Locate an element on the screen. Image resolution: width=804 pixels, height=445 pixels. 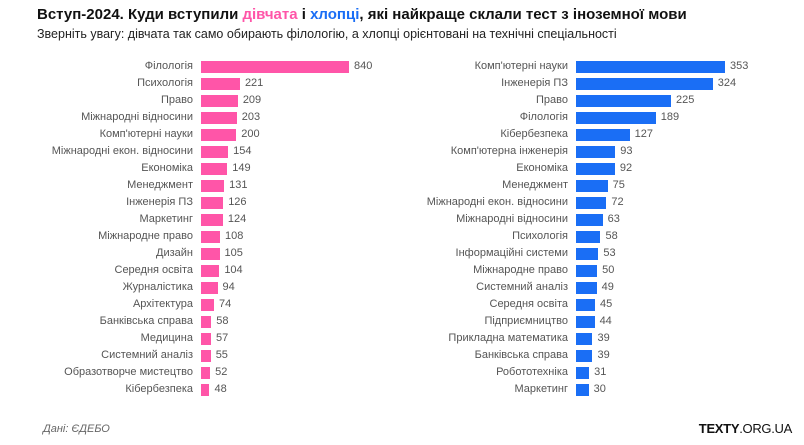
value-label: 44 is located at coordinates (605, 321).